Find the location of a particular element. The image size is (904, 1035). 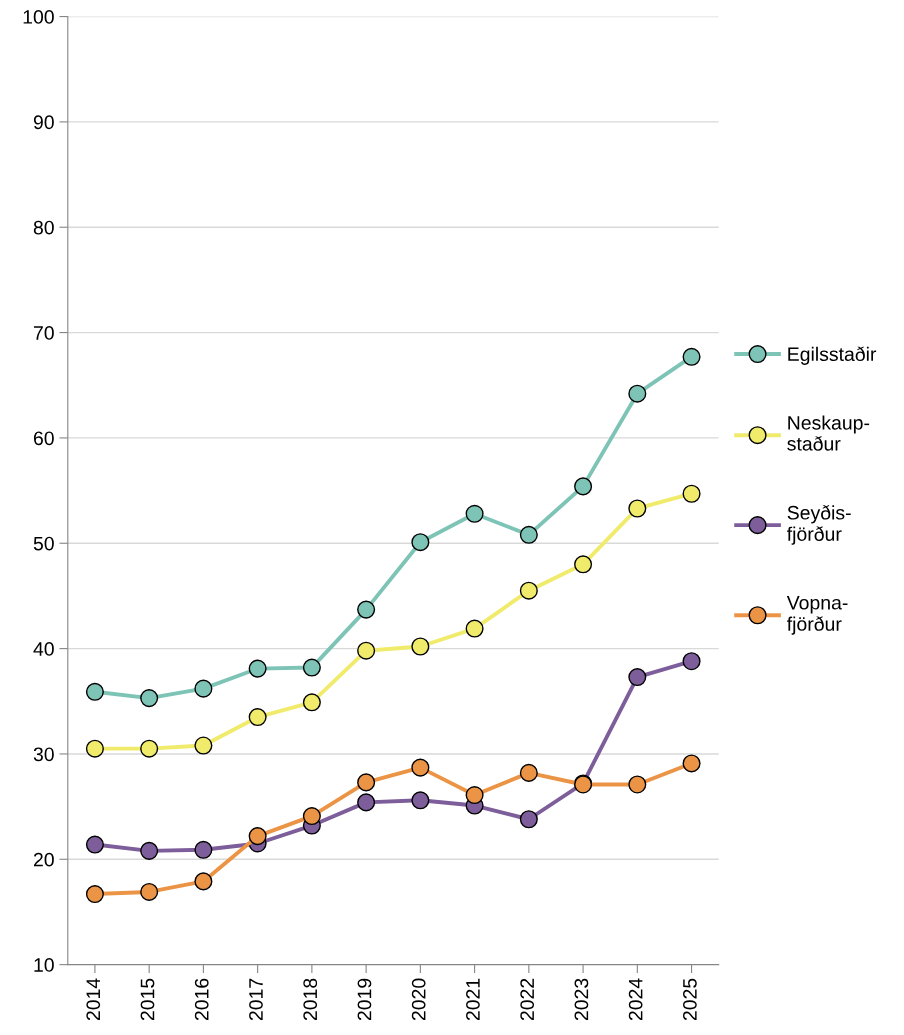

y-tick-label: 10 is located at coordinates (44, 965).